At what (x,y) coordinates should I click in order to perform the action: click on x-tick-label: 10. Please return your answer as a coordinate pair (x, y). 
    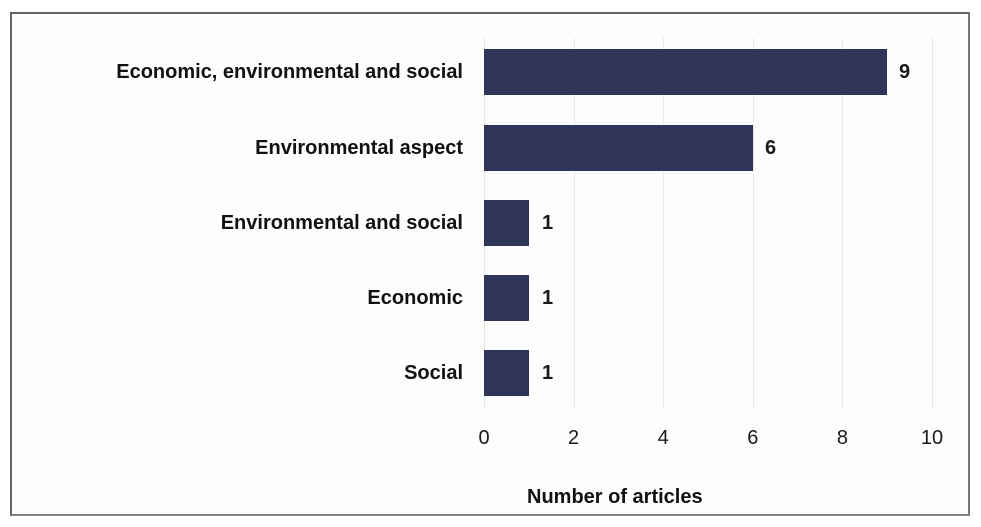
    Looking at the image, I should click on (932, 438).